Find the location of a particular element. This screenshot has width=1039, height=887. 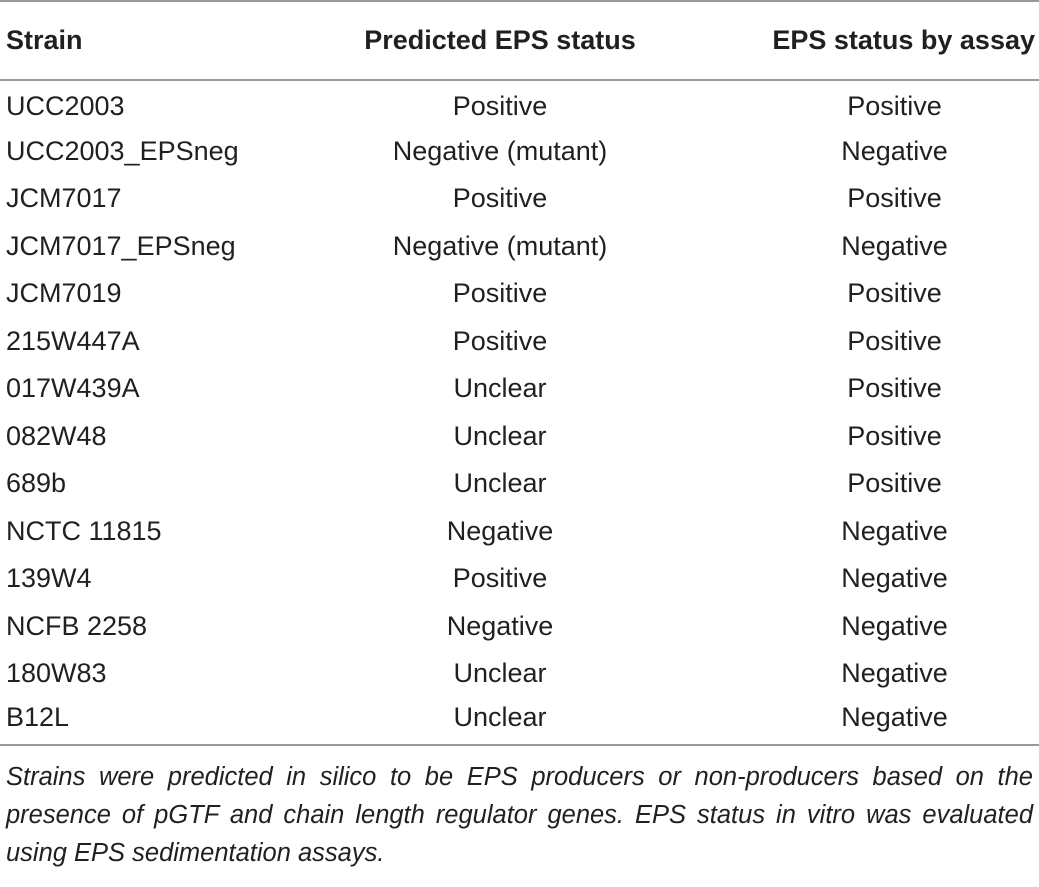

table-row: UCC2003 Positive Positive is located at coordinates (519, 104).